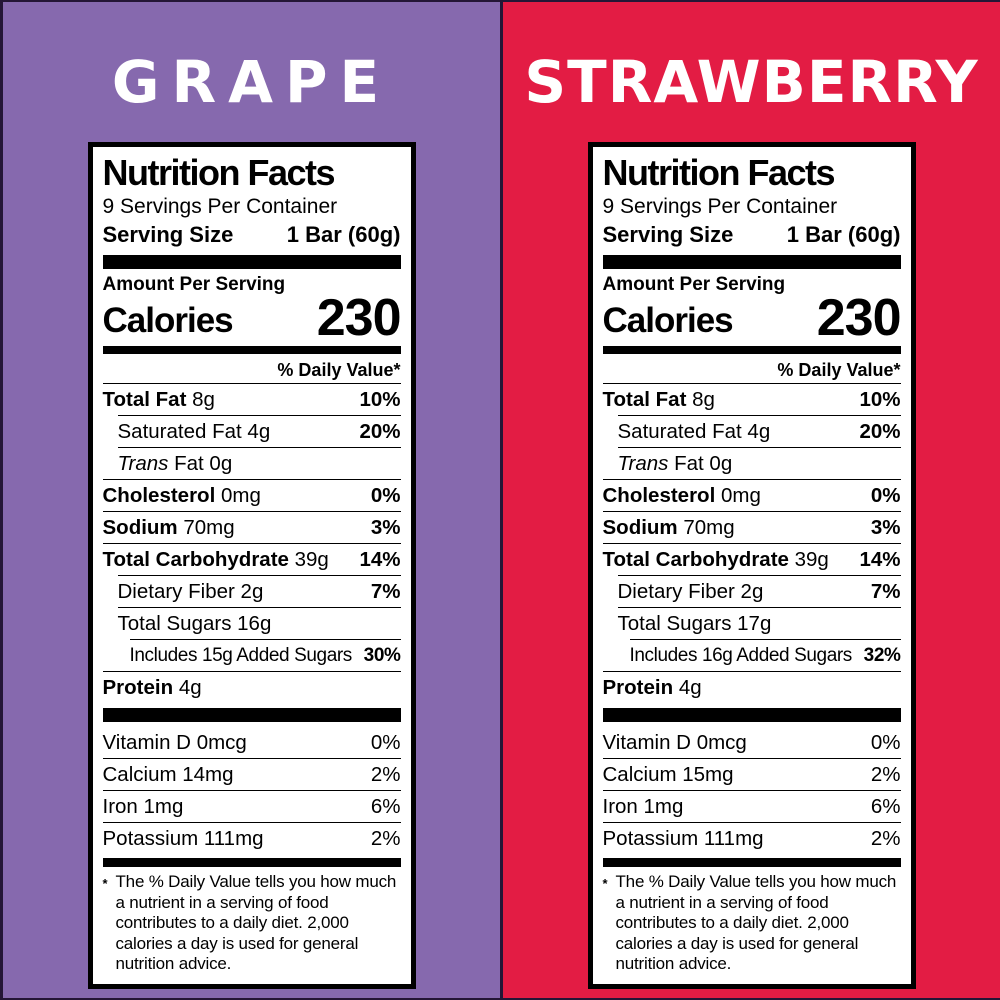 The width and height of the screenshot is (1000, 1000). Describe the element at coordinates (252, 623) in the screenshot. I see `nutrient-row-total-sugars: Total Sugars 16g` at that location.